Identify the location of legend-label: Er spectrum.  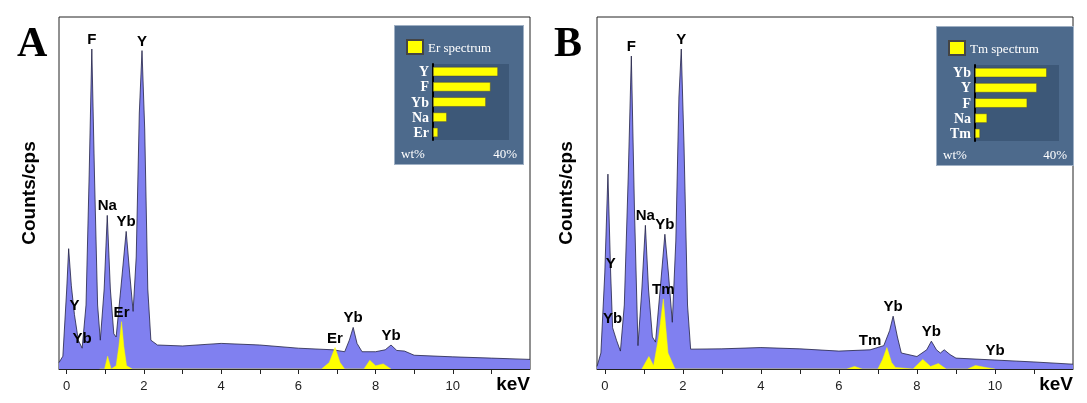
(460, 47).